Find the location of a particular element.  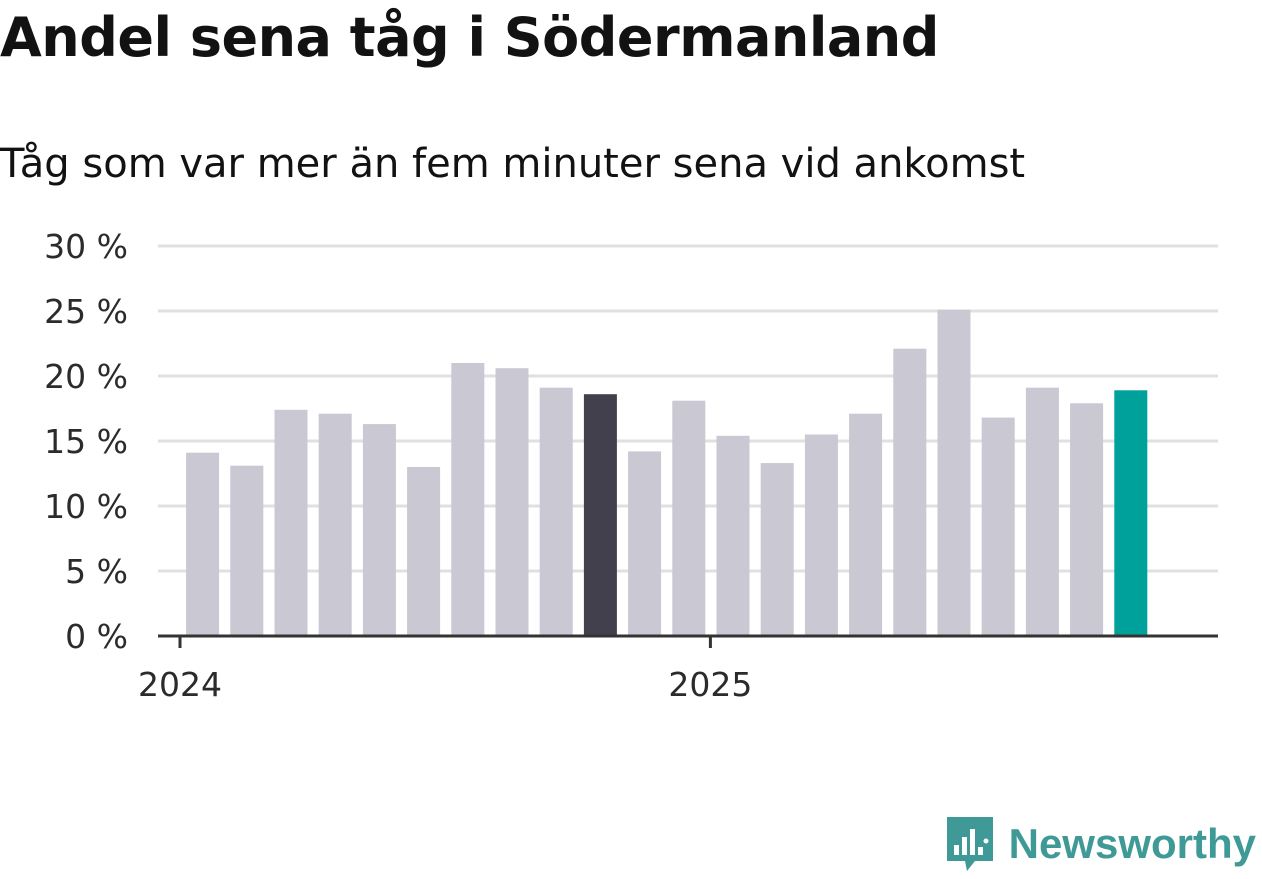

y-tick-label: 25 % is located at coordinates (86, 311).